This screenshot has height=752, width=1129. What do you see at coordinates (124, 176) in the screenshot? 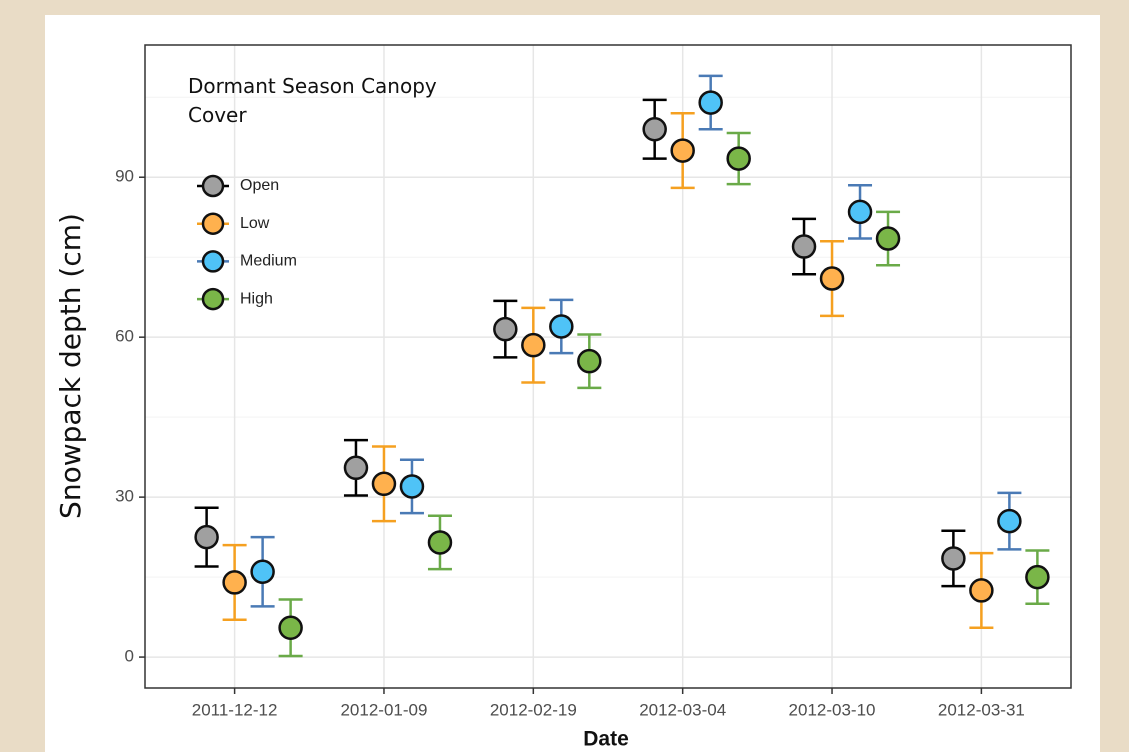
I see `y-tick-label: 90` at bounding box center [124, 176].